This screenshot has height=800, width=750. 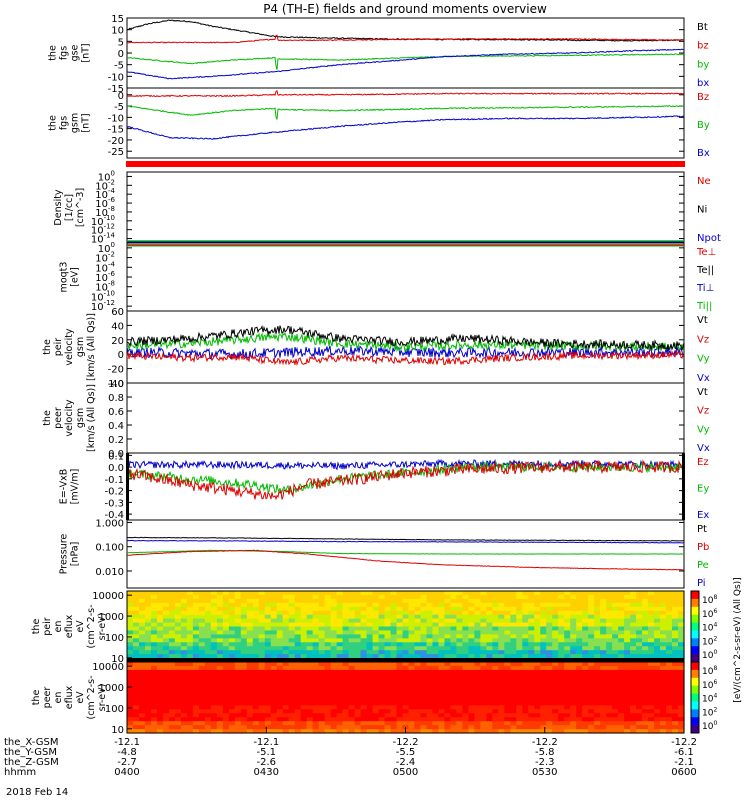 I want to click on y-axis-label: gsm, so click(x=80, y=418).